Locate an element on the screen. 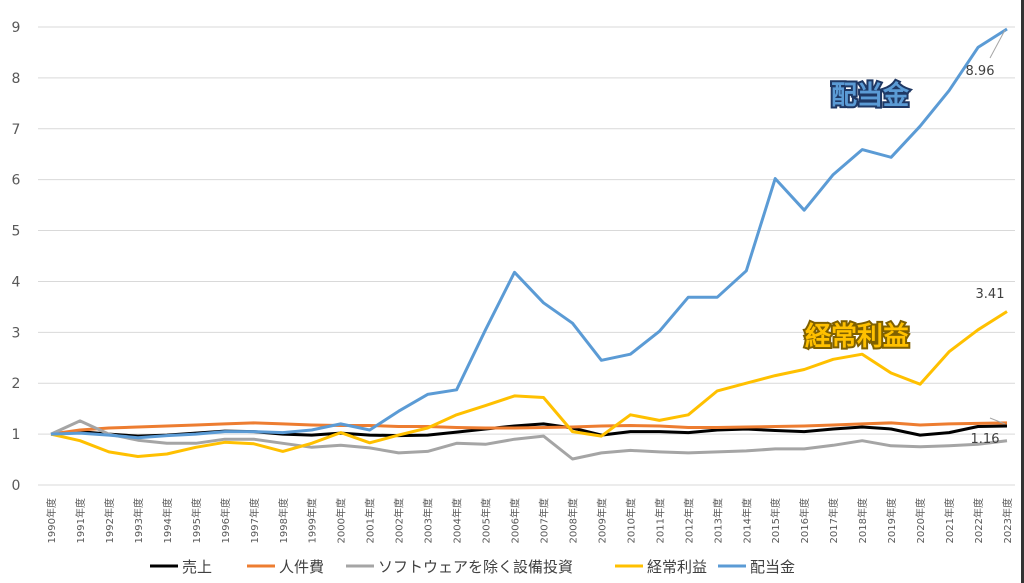 The height and width of the screenshot is (583, 1024). x-tick-label: 2020年度 is located at coordinates (920, 520).